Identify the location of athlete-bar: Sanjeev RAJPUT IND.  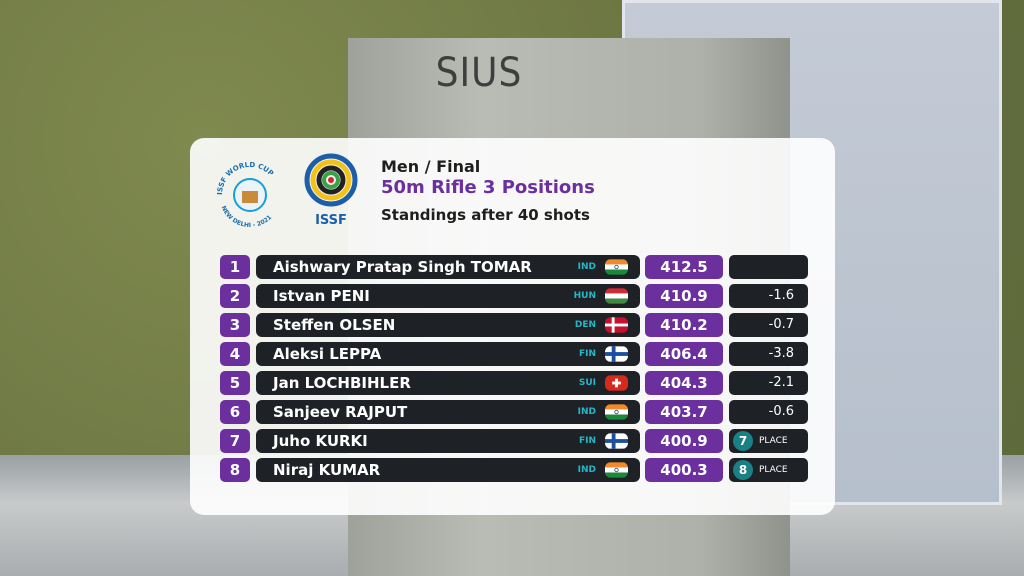
(448, 412).